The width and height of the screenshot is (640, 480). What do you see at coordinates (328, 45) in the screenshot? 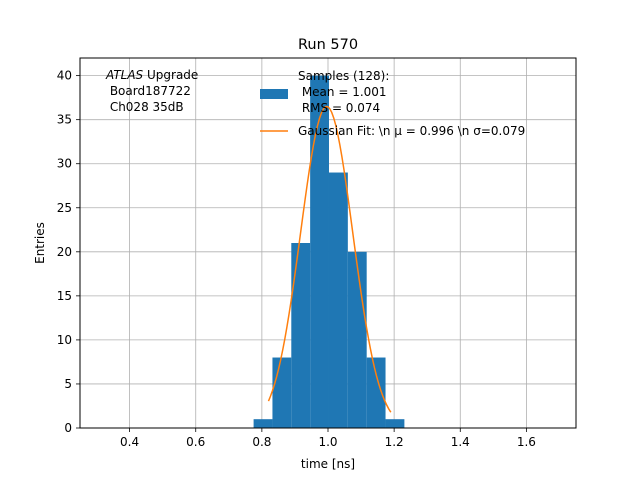
I see `chart-title: Run 570` at bounding box center [328, 45].